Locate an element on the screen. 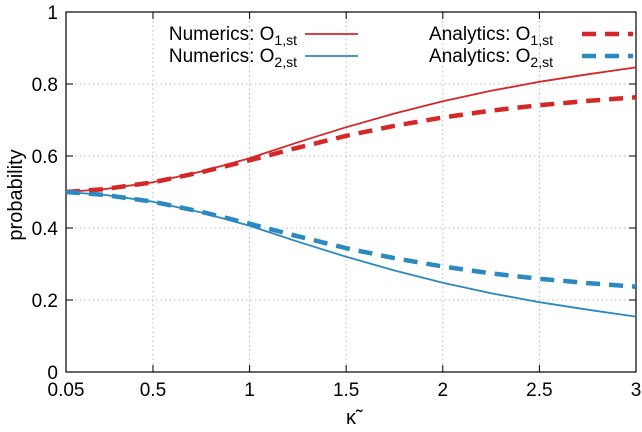 The width and height of the screenshot is (642, 432). y-tick-label: 0.8 is located at coordinates (45, 85).